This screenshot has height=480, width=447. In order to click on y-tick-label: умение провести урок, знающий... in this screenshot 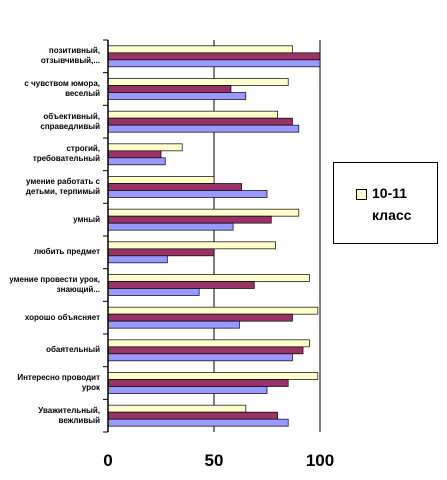, I will do `click(54, 284)`.